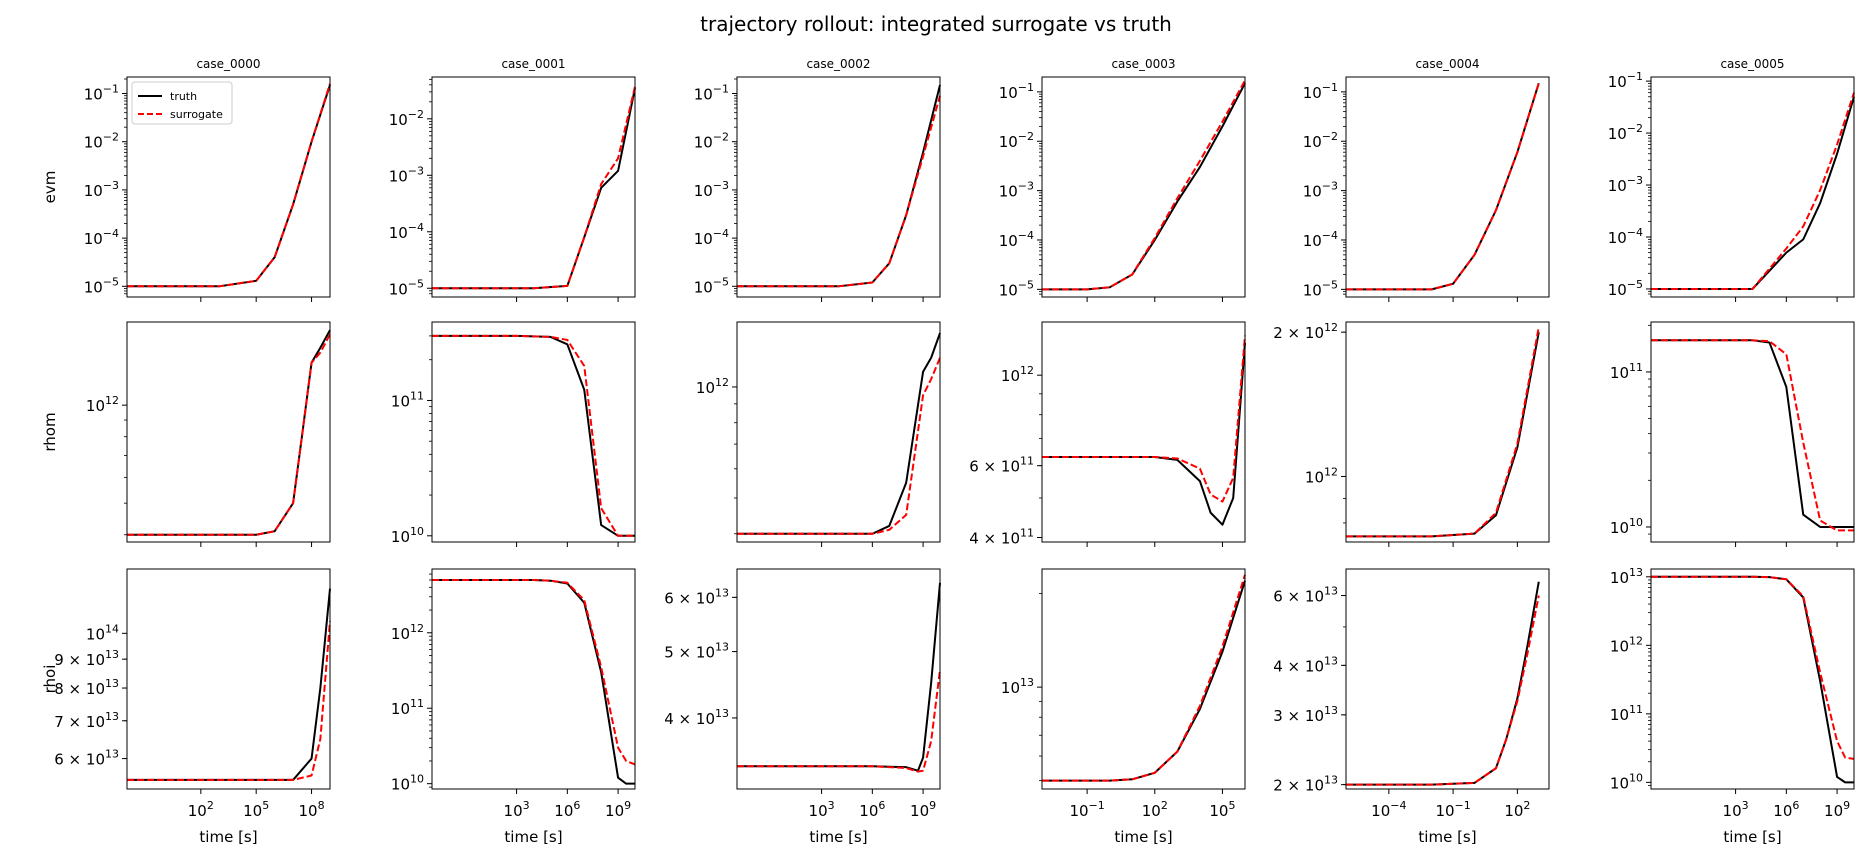 Image resolution: width=1872 pixels, height=863 pixels. I want to click on subplot: 10⁻⁵ 10⁻⁴ 10⁻³ 10⁻² 10⁻¹ case_0003, so click(1122, 179).